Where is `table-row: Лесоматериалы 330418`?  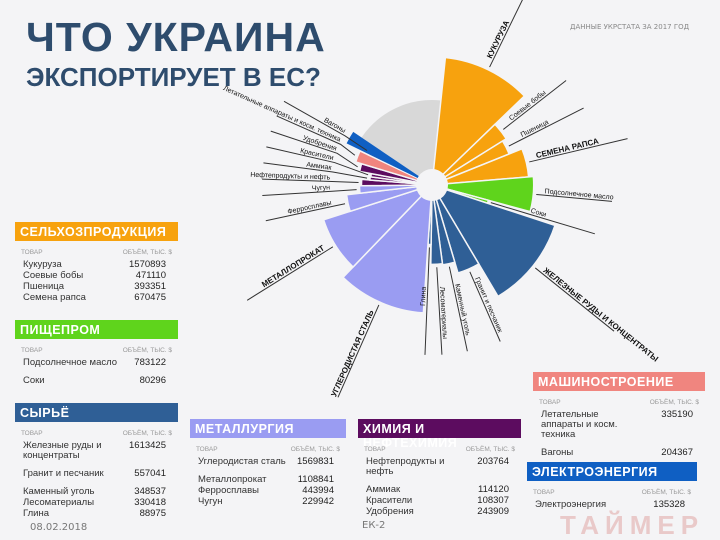 table-row: Лесоматериалы 330418 is located at coordinates (97, 503).